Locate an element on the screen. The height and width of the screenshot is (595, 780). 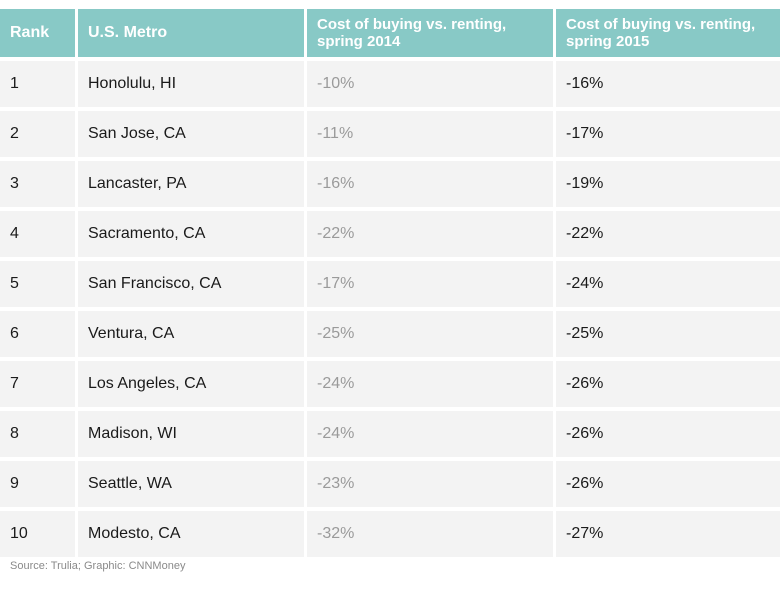
rank-cell: 6 is located at coordinates (37, 334).